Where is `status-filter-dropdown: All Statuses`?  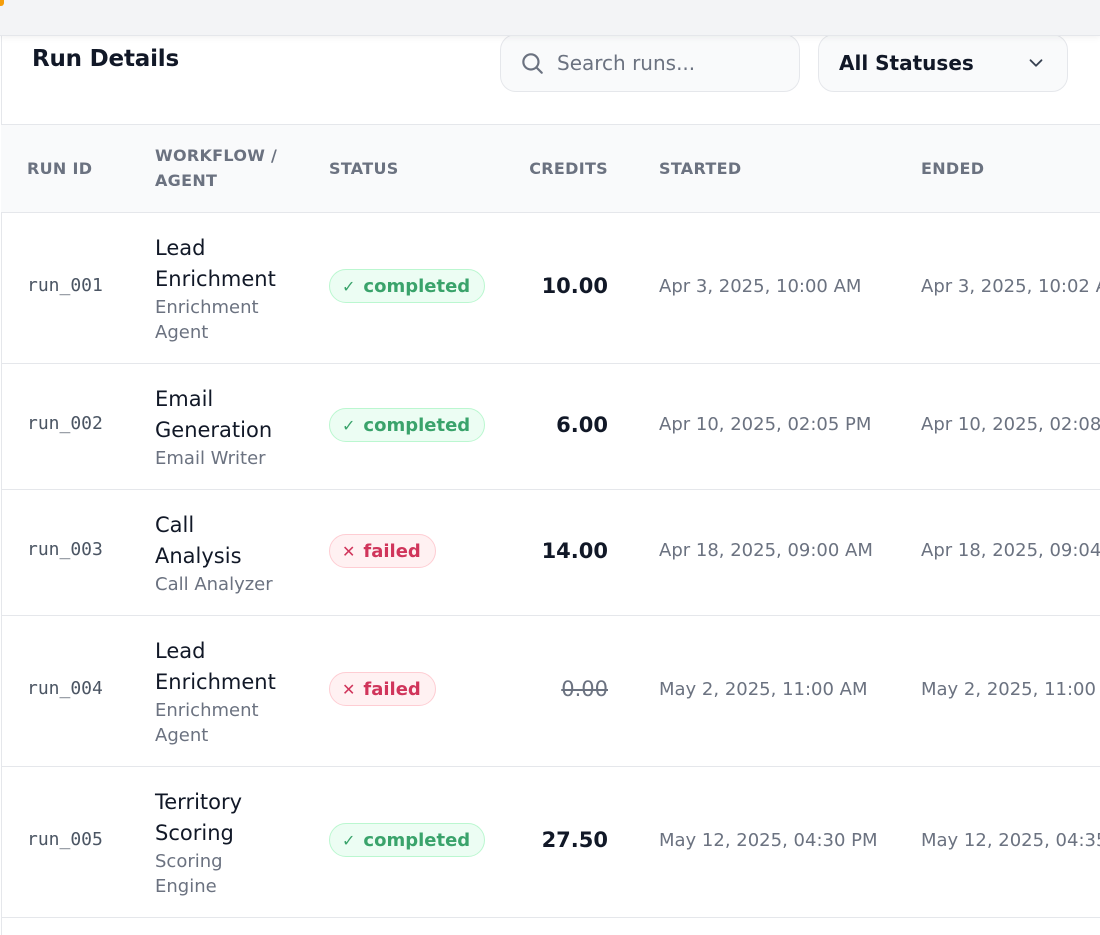
status-filter-dropdown: All Statuses is located at coordinates (943, 63).